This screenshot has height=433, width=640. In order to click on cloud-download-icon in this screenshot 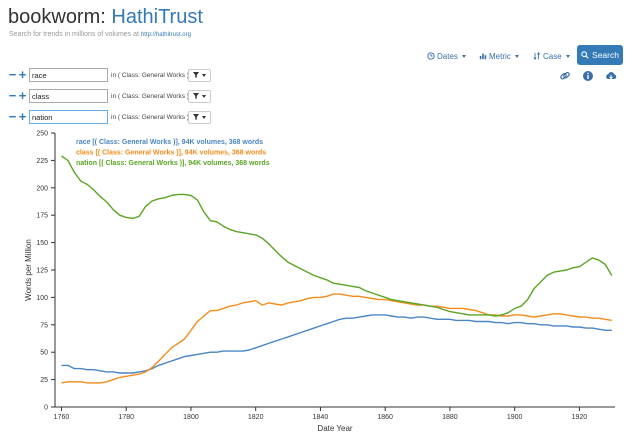, I will do `click(611, 76)`.